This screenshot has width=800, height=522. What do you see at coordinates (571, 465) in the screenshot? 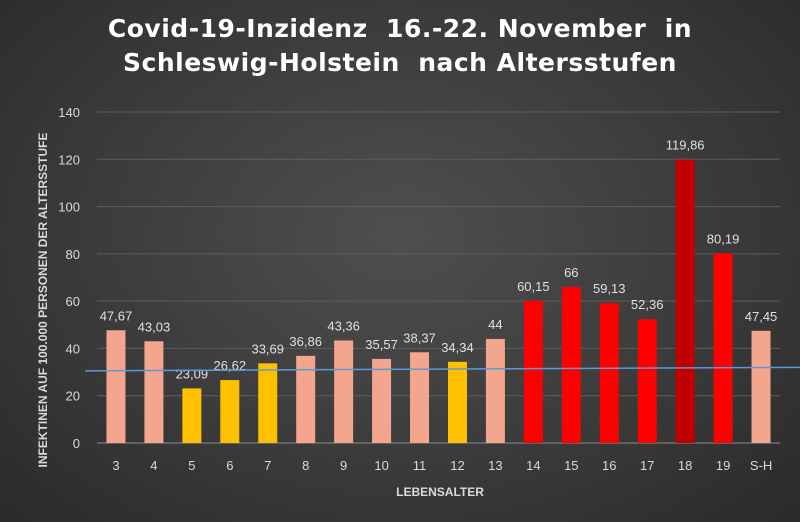
I see `x-tick-label: 15` at bounding box center [571, 465].